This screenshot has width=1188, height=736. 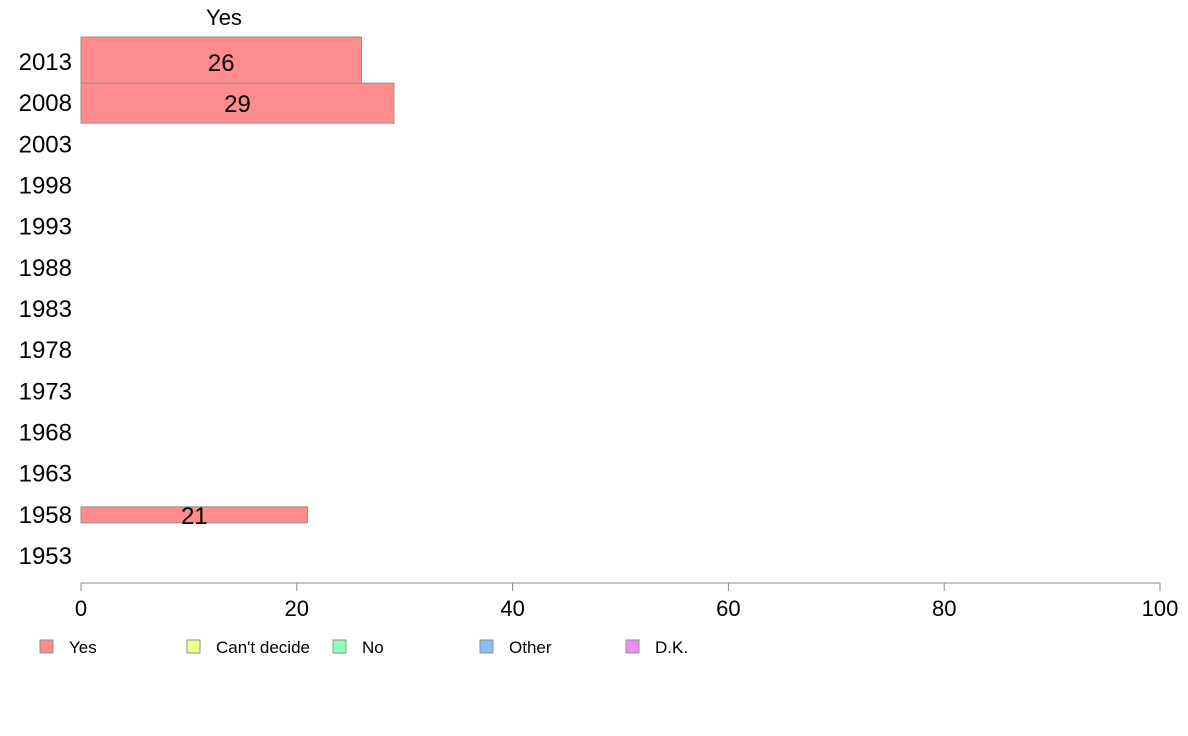 What do you see at coordinates (530, 647) in the screenshot?
I see `legend-label: Other` at bounding box center [530, 647].